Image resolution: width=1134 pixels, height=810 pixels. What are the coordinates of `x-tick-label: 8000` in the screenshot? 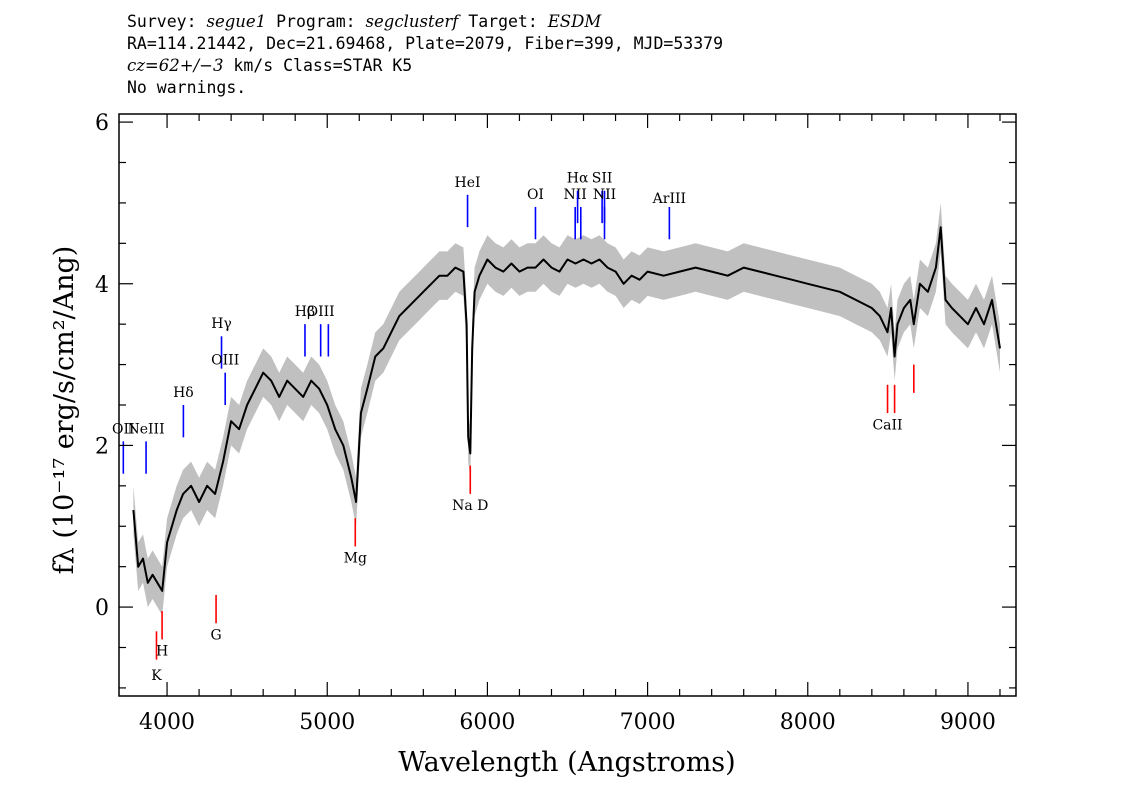 It's located at (808, 722).